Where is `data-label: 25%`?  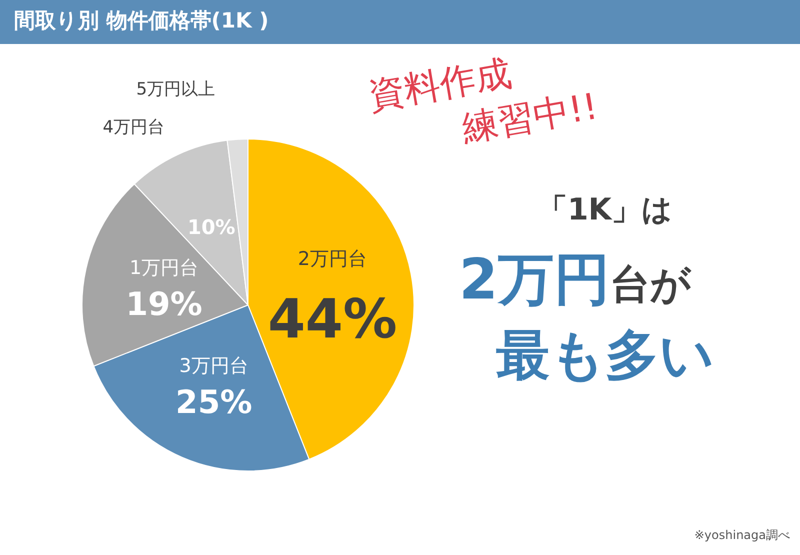 data-label: 25% is located at coordinates (214, 401).